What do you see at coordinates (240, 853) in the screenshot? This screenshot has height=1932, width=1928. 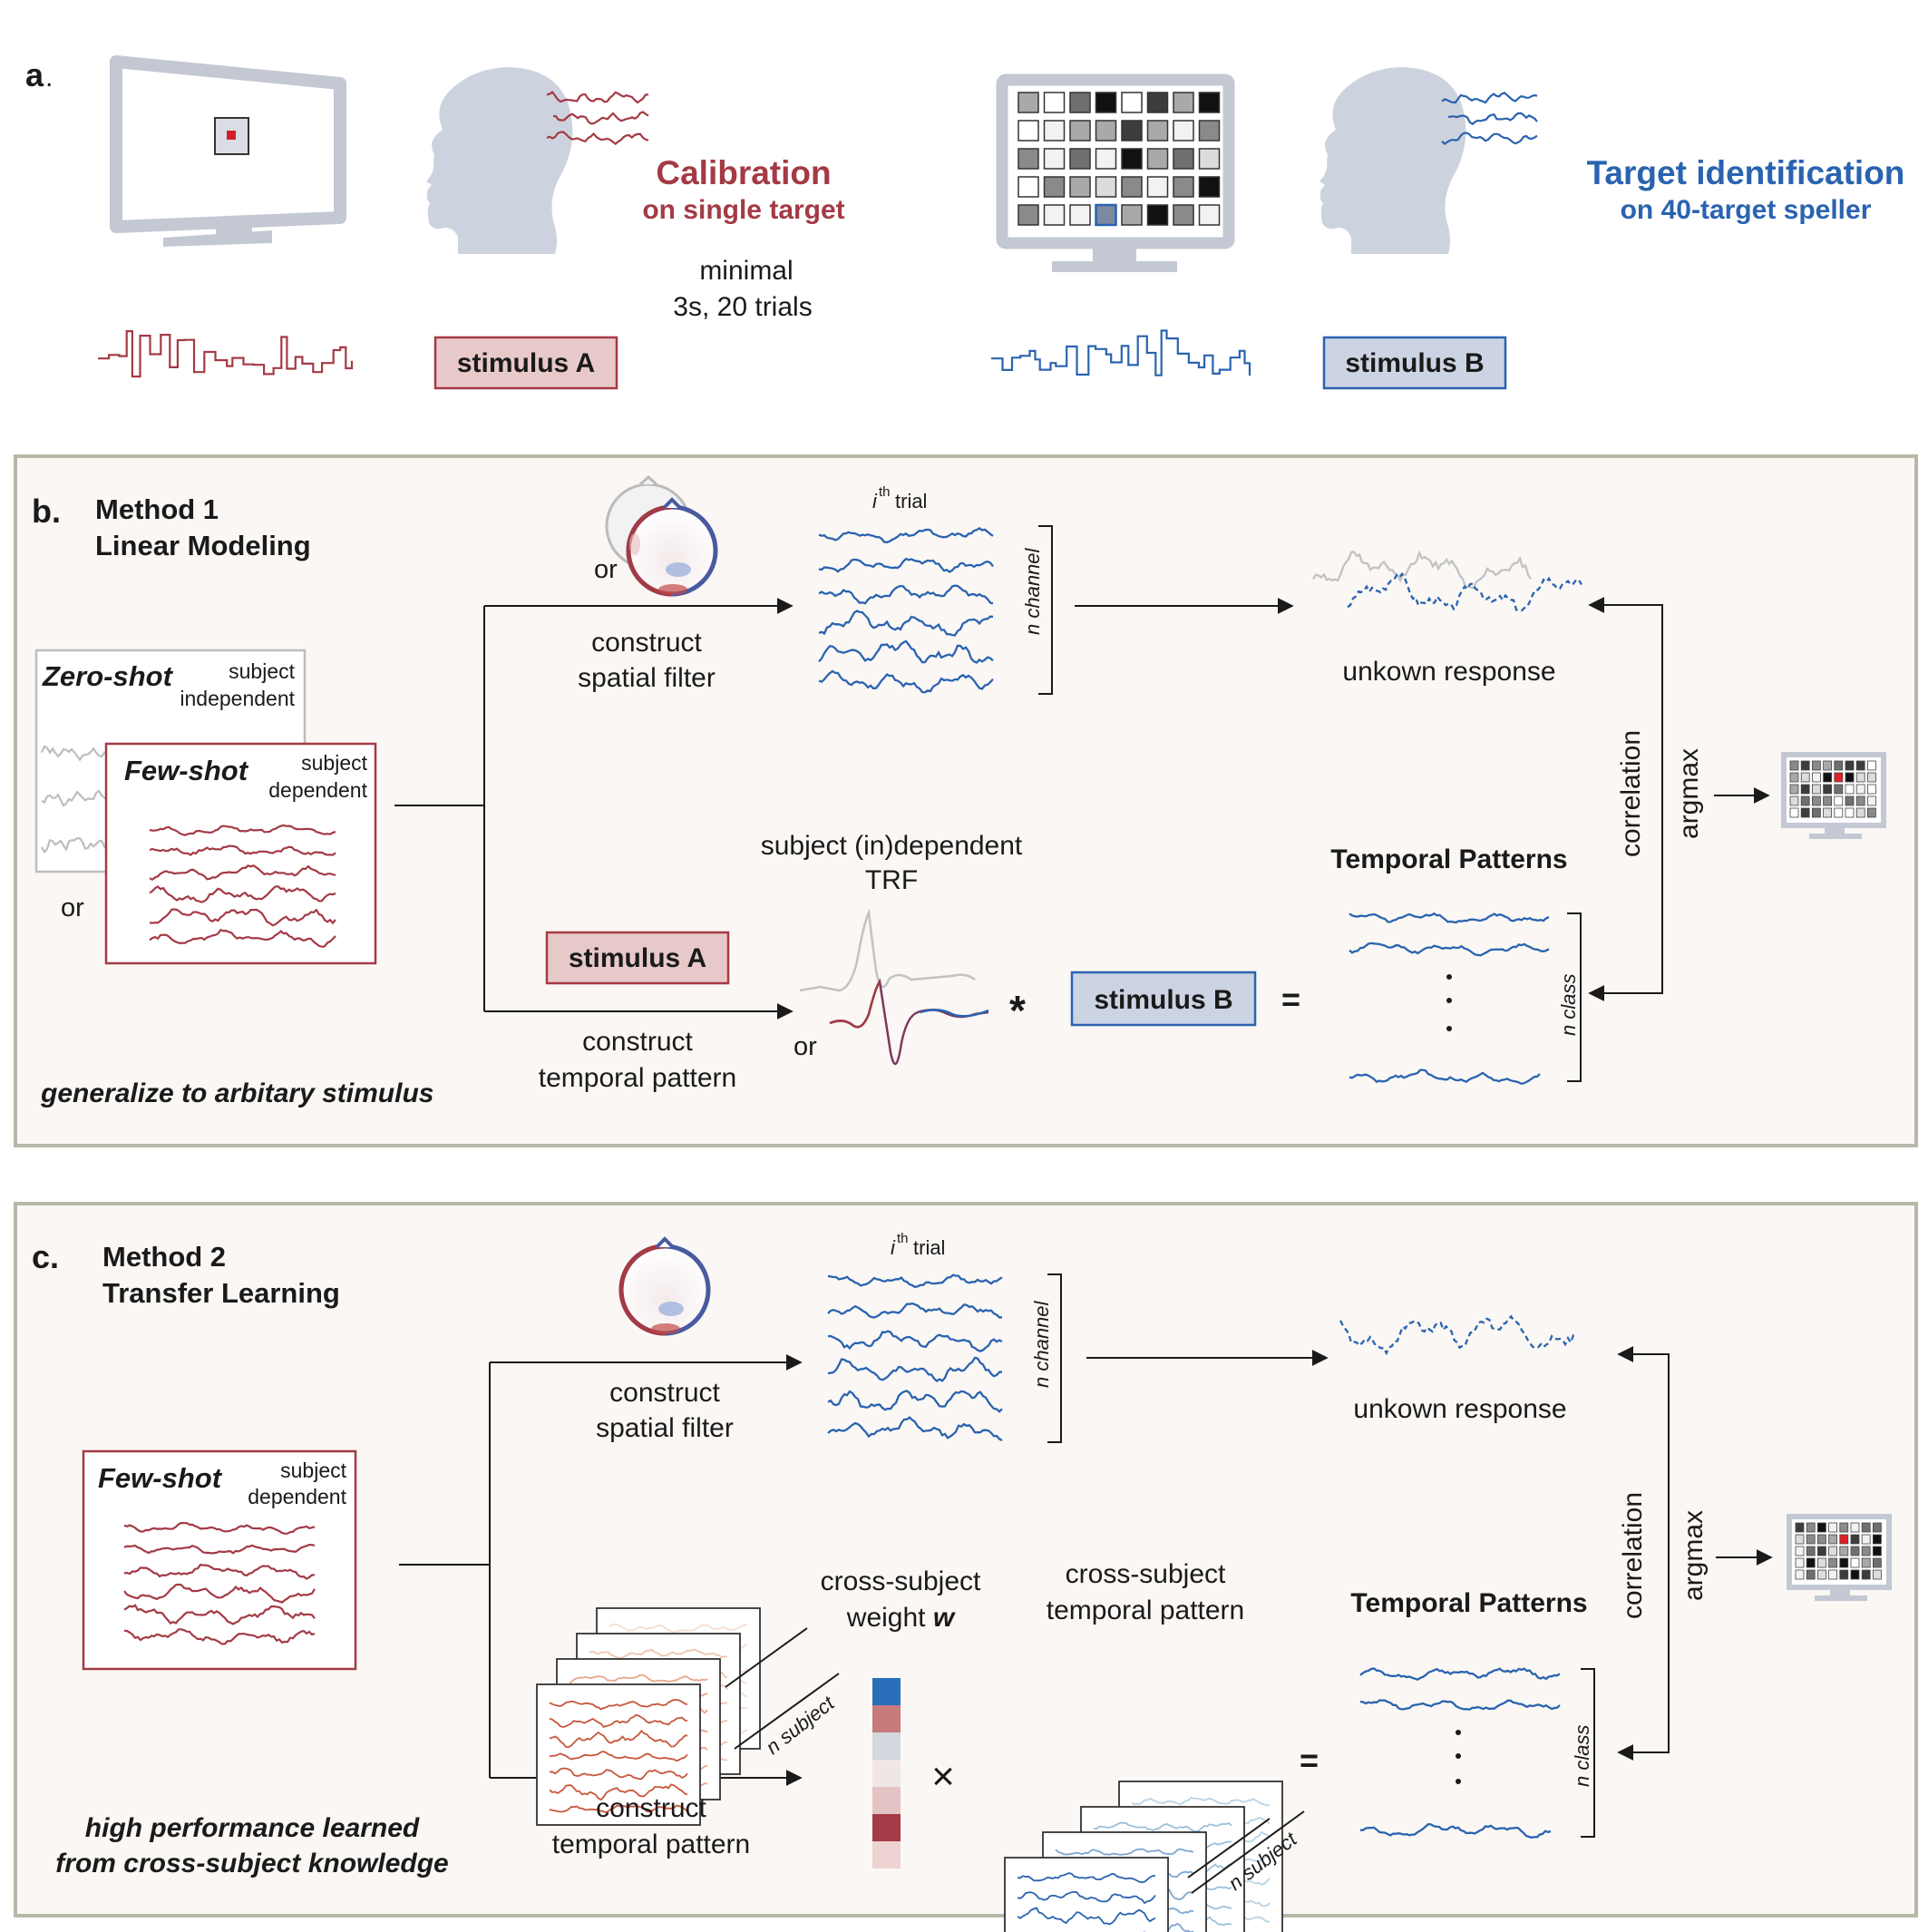 I see `few-shot-card: Few-shot subject dependent` at bounding box center [240, 853].